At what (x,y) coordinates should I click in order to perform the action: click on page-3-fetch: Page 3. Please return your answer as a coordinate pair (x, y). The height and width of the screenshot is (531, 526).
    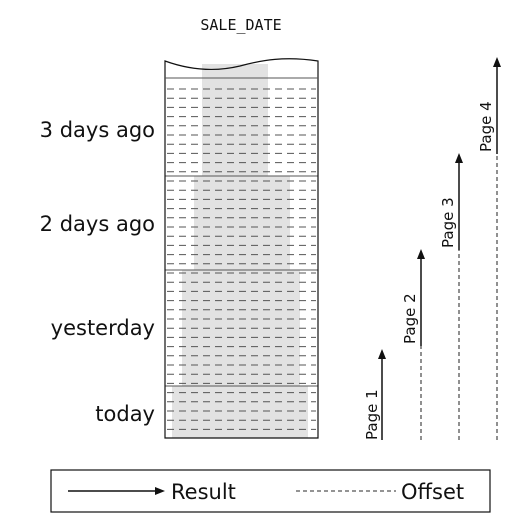
    Looking at the image, I should click on (451, 296).